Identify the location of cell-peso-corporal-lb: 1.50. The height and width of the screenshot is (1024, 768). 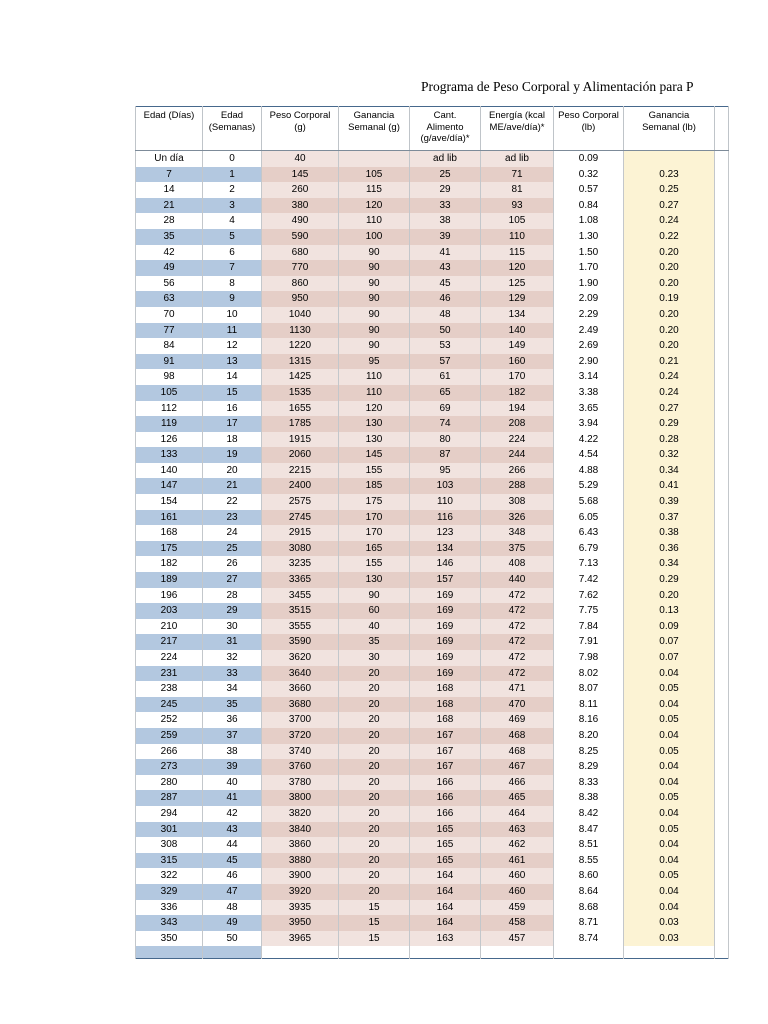
(588, 252).